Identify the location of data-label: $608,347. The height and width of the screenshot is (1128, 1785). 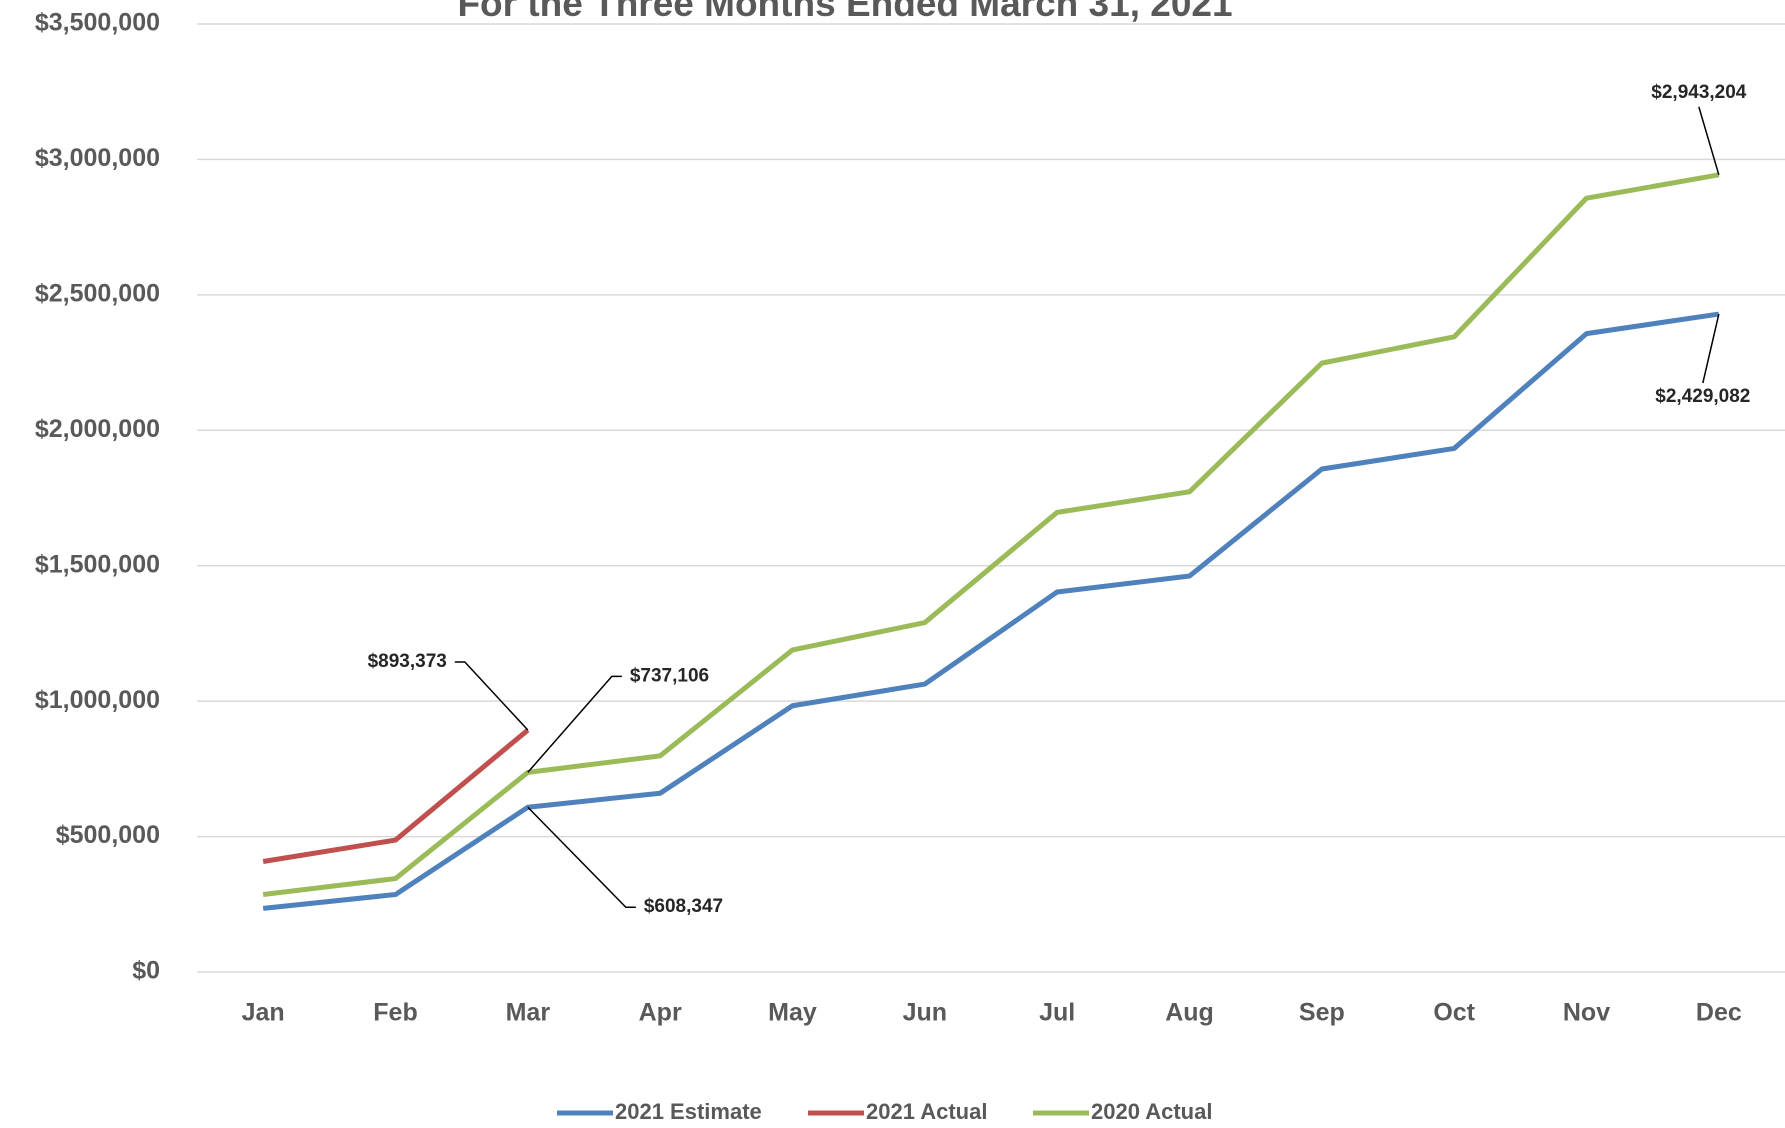
(683, 906).